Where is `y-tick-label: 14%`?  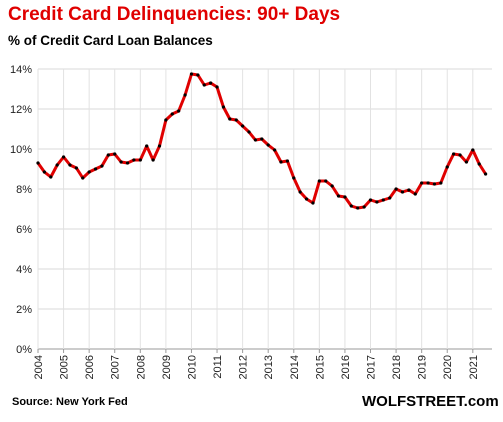 y-tick-label: 14% is located at coordinates (21, 70).